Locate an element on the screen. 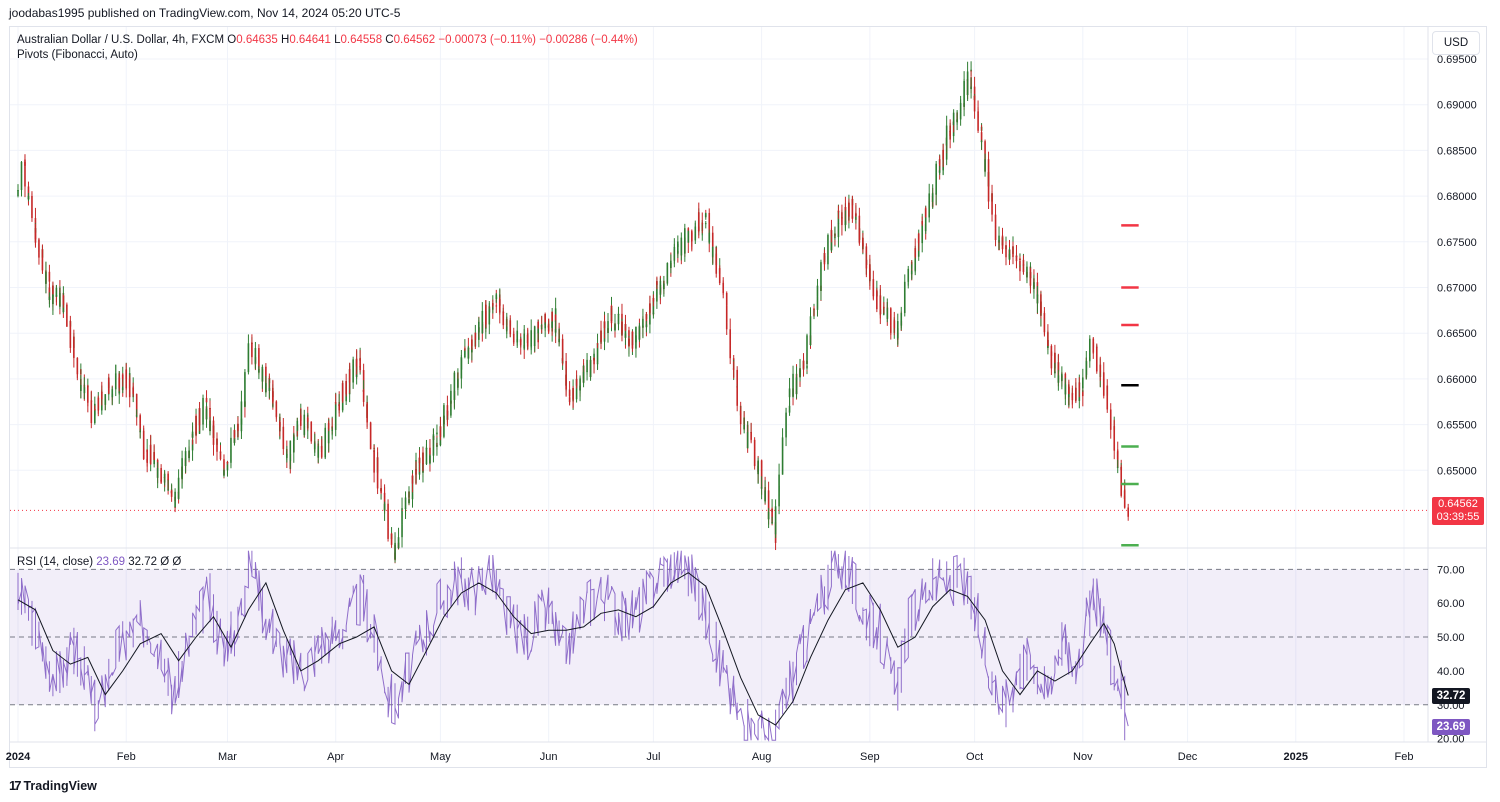 The width and height of the screenshot is (1500, 802). rsi-legend: RSI (14, close) 23.69 32.72 Ø Ø is located at coordinates (99, 562).